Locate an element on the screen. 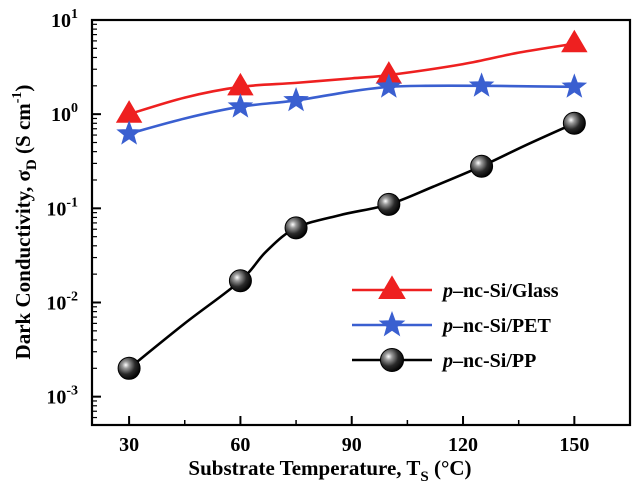 This screenshot has height=490, width=633. legend-item-pet: p–nc-Si/PET is located at coordinates (451, 323).